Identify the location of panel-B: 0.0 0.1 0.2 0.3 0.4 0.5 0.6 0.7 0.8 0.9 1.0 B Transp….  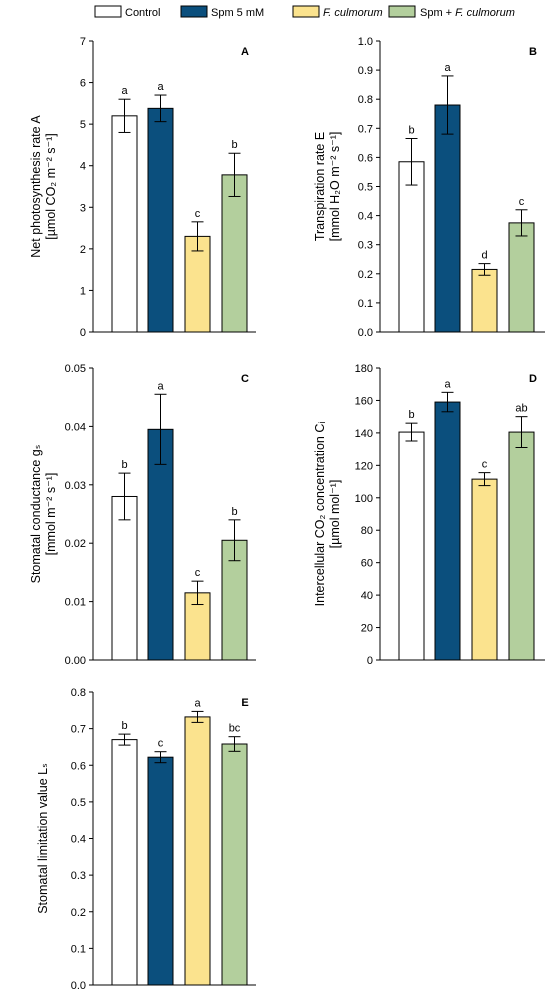
(429, 187).